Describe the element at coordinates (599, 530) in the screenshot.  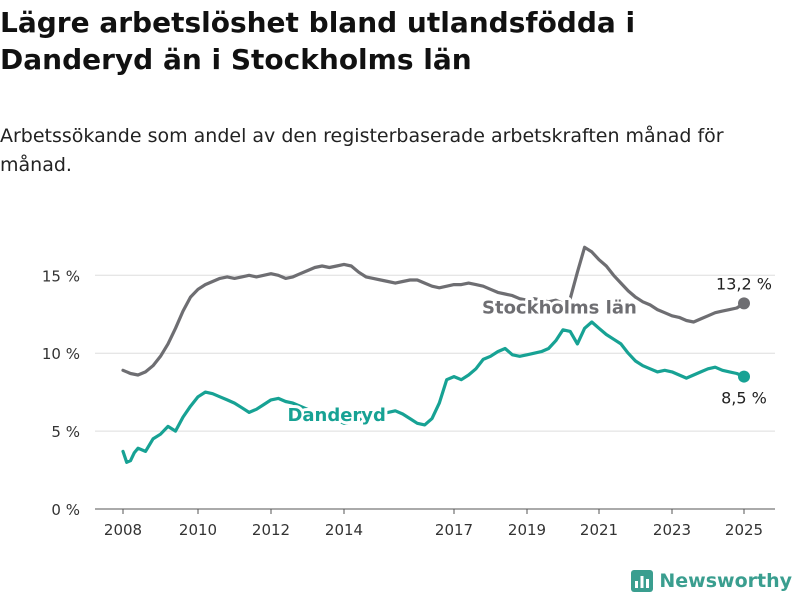
I see `x-tick-label: 2021` at that location.